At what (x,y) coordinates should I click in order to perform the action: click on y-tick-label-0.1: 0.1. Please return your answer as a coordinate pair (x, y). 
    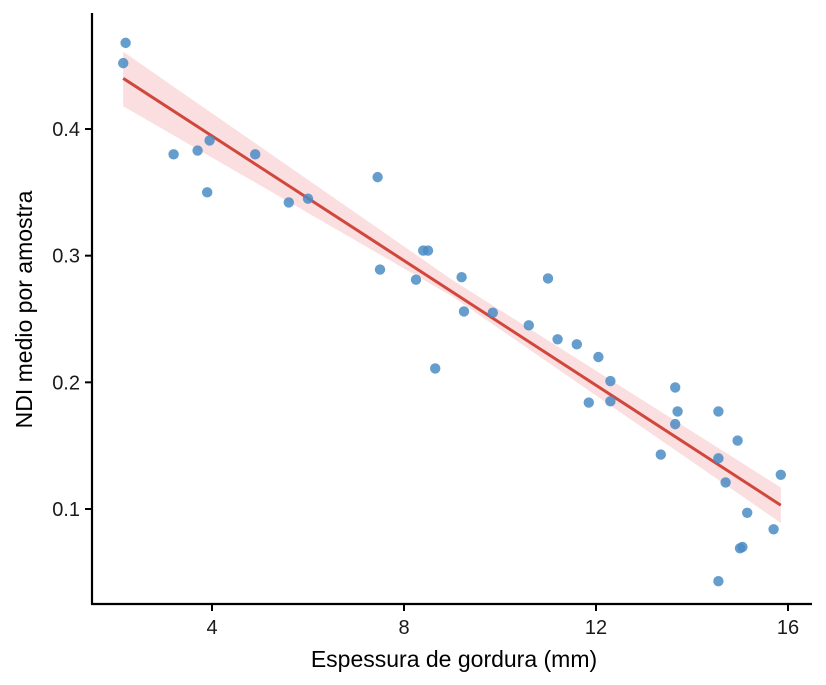
    Looking at the image, I should click on (66, 510).